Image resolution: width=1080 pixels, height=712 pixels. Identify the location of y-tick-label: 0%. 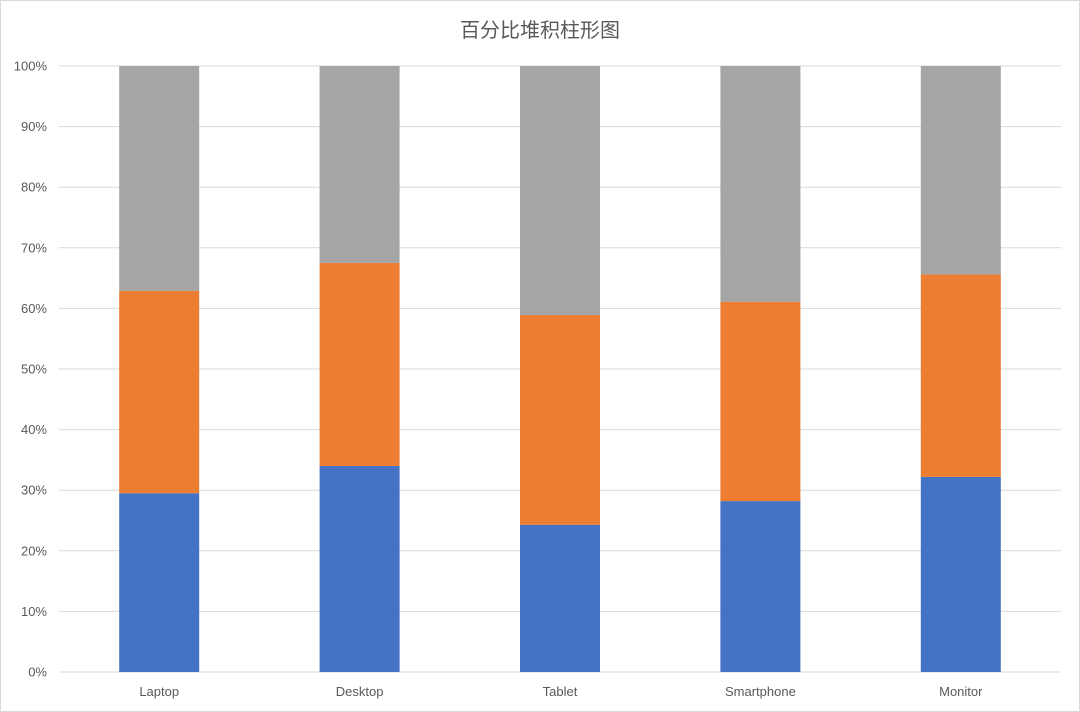
(37, 672).